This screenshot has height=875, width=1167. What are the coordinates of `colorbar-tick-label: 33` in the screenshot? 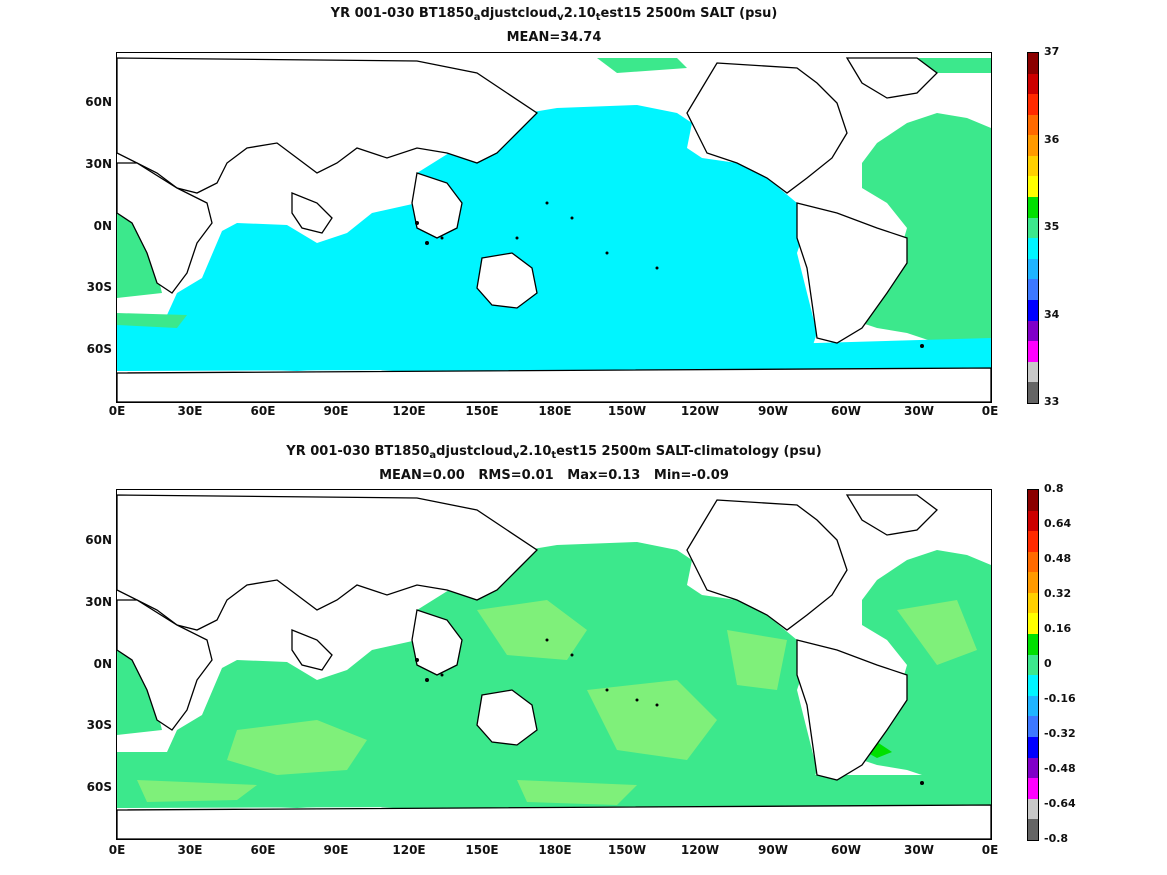 It's located at (1052, 401).